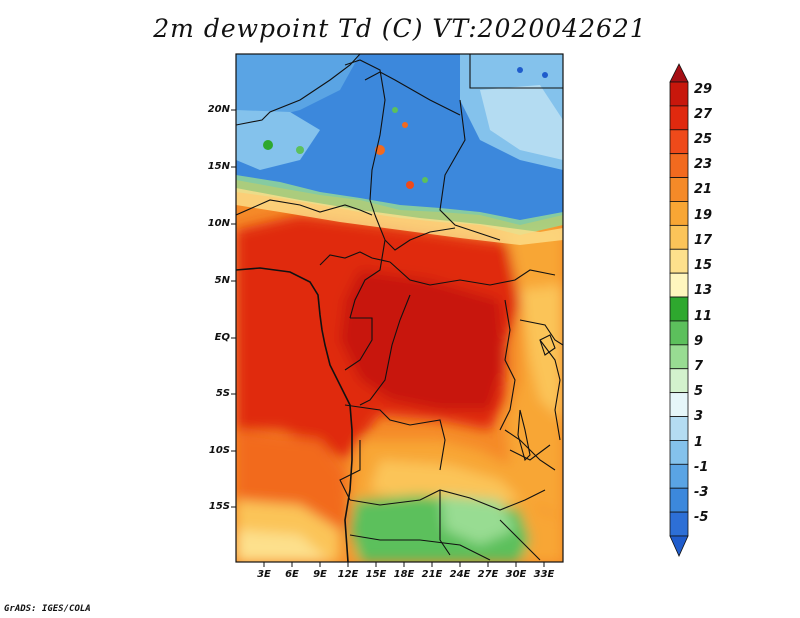  I want to click on colorbar-label: -5, so click(701, 518).